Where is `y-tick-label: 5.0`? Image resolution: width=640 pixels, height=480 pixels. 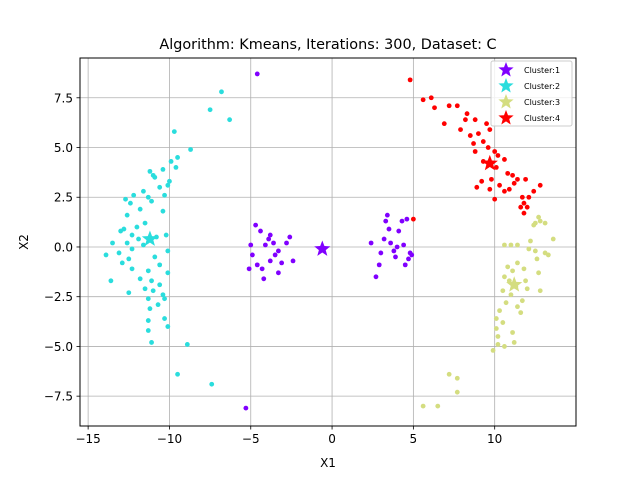
y-tick-label: 5.0 is located at coordinates (63, 148).